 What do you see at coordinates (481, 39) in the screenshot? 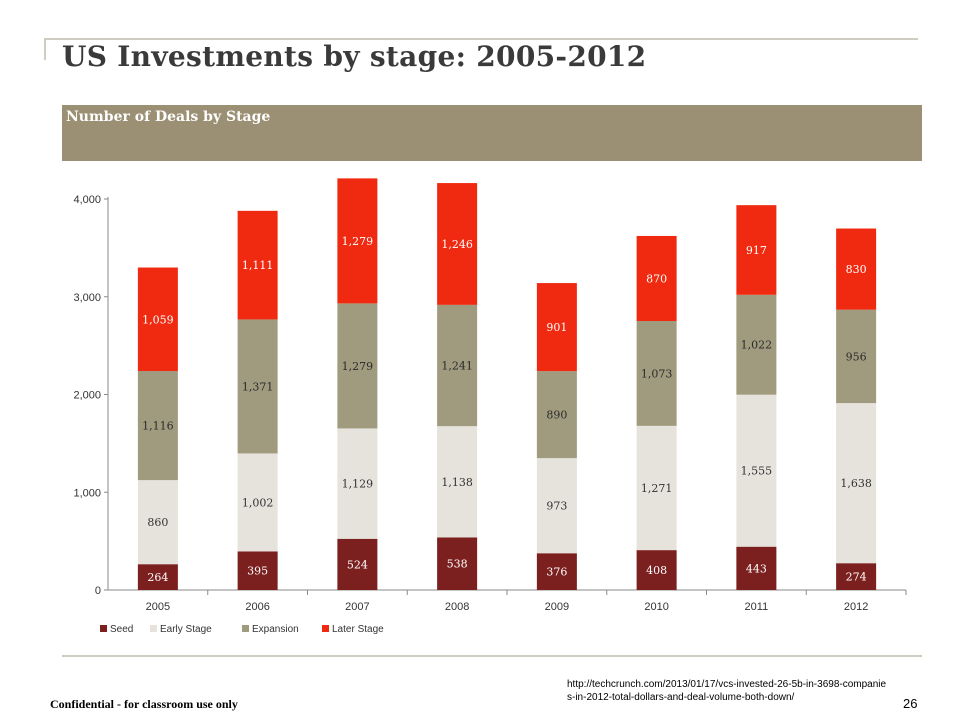
I see `top-rule` at bounding box center [481, 39].